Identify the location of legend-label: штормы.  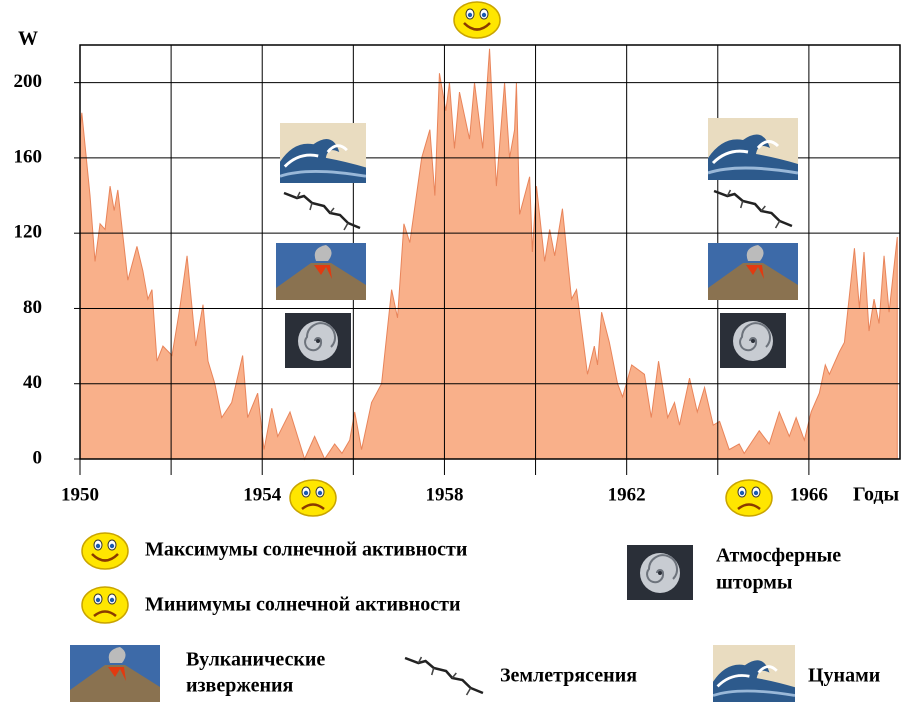
(754, 583).